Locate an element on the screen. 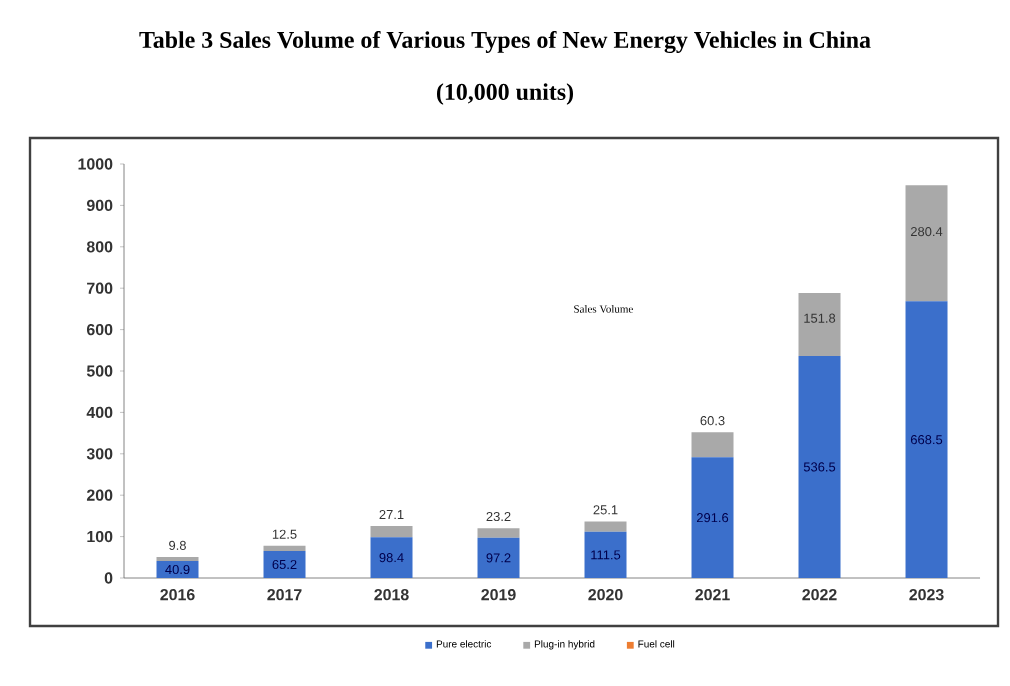  chart-title: Table 3 Sales Volume of Various Types of New Energy Vehicles in China is located at coordinates (505, 42).